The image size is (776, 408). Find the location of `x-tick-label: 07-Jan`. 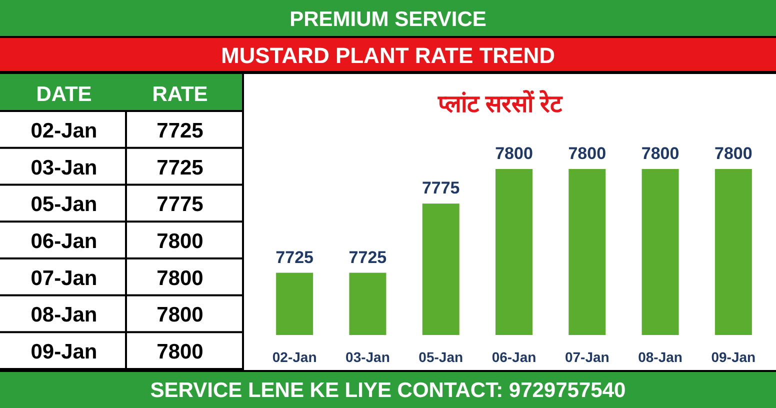

x-tick-label: 07-Jan is located at coordinates (587, 357).